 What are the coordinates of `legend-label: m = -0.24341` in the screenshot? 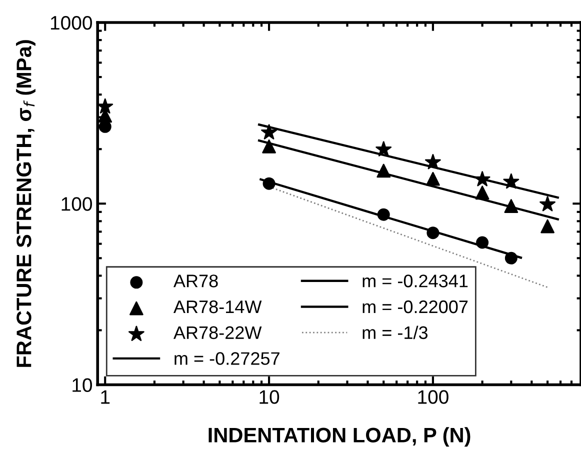 It's located at (415, 281).